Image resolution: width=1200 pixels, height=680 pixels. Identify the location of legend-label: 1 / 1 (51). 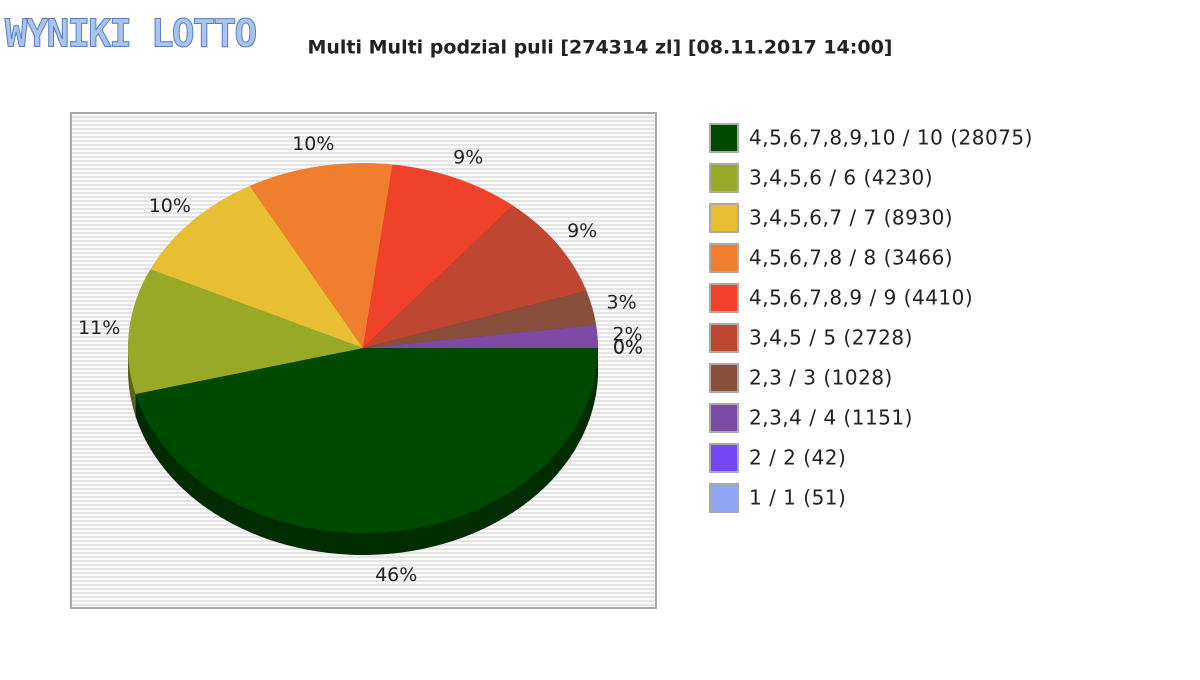
(797, 498).